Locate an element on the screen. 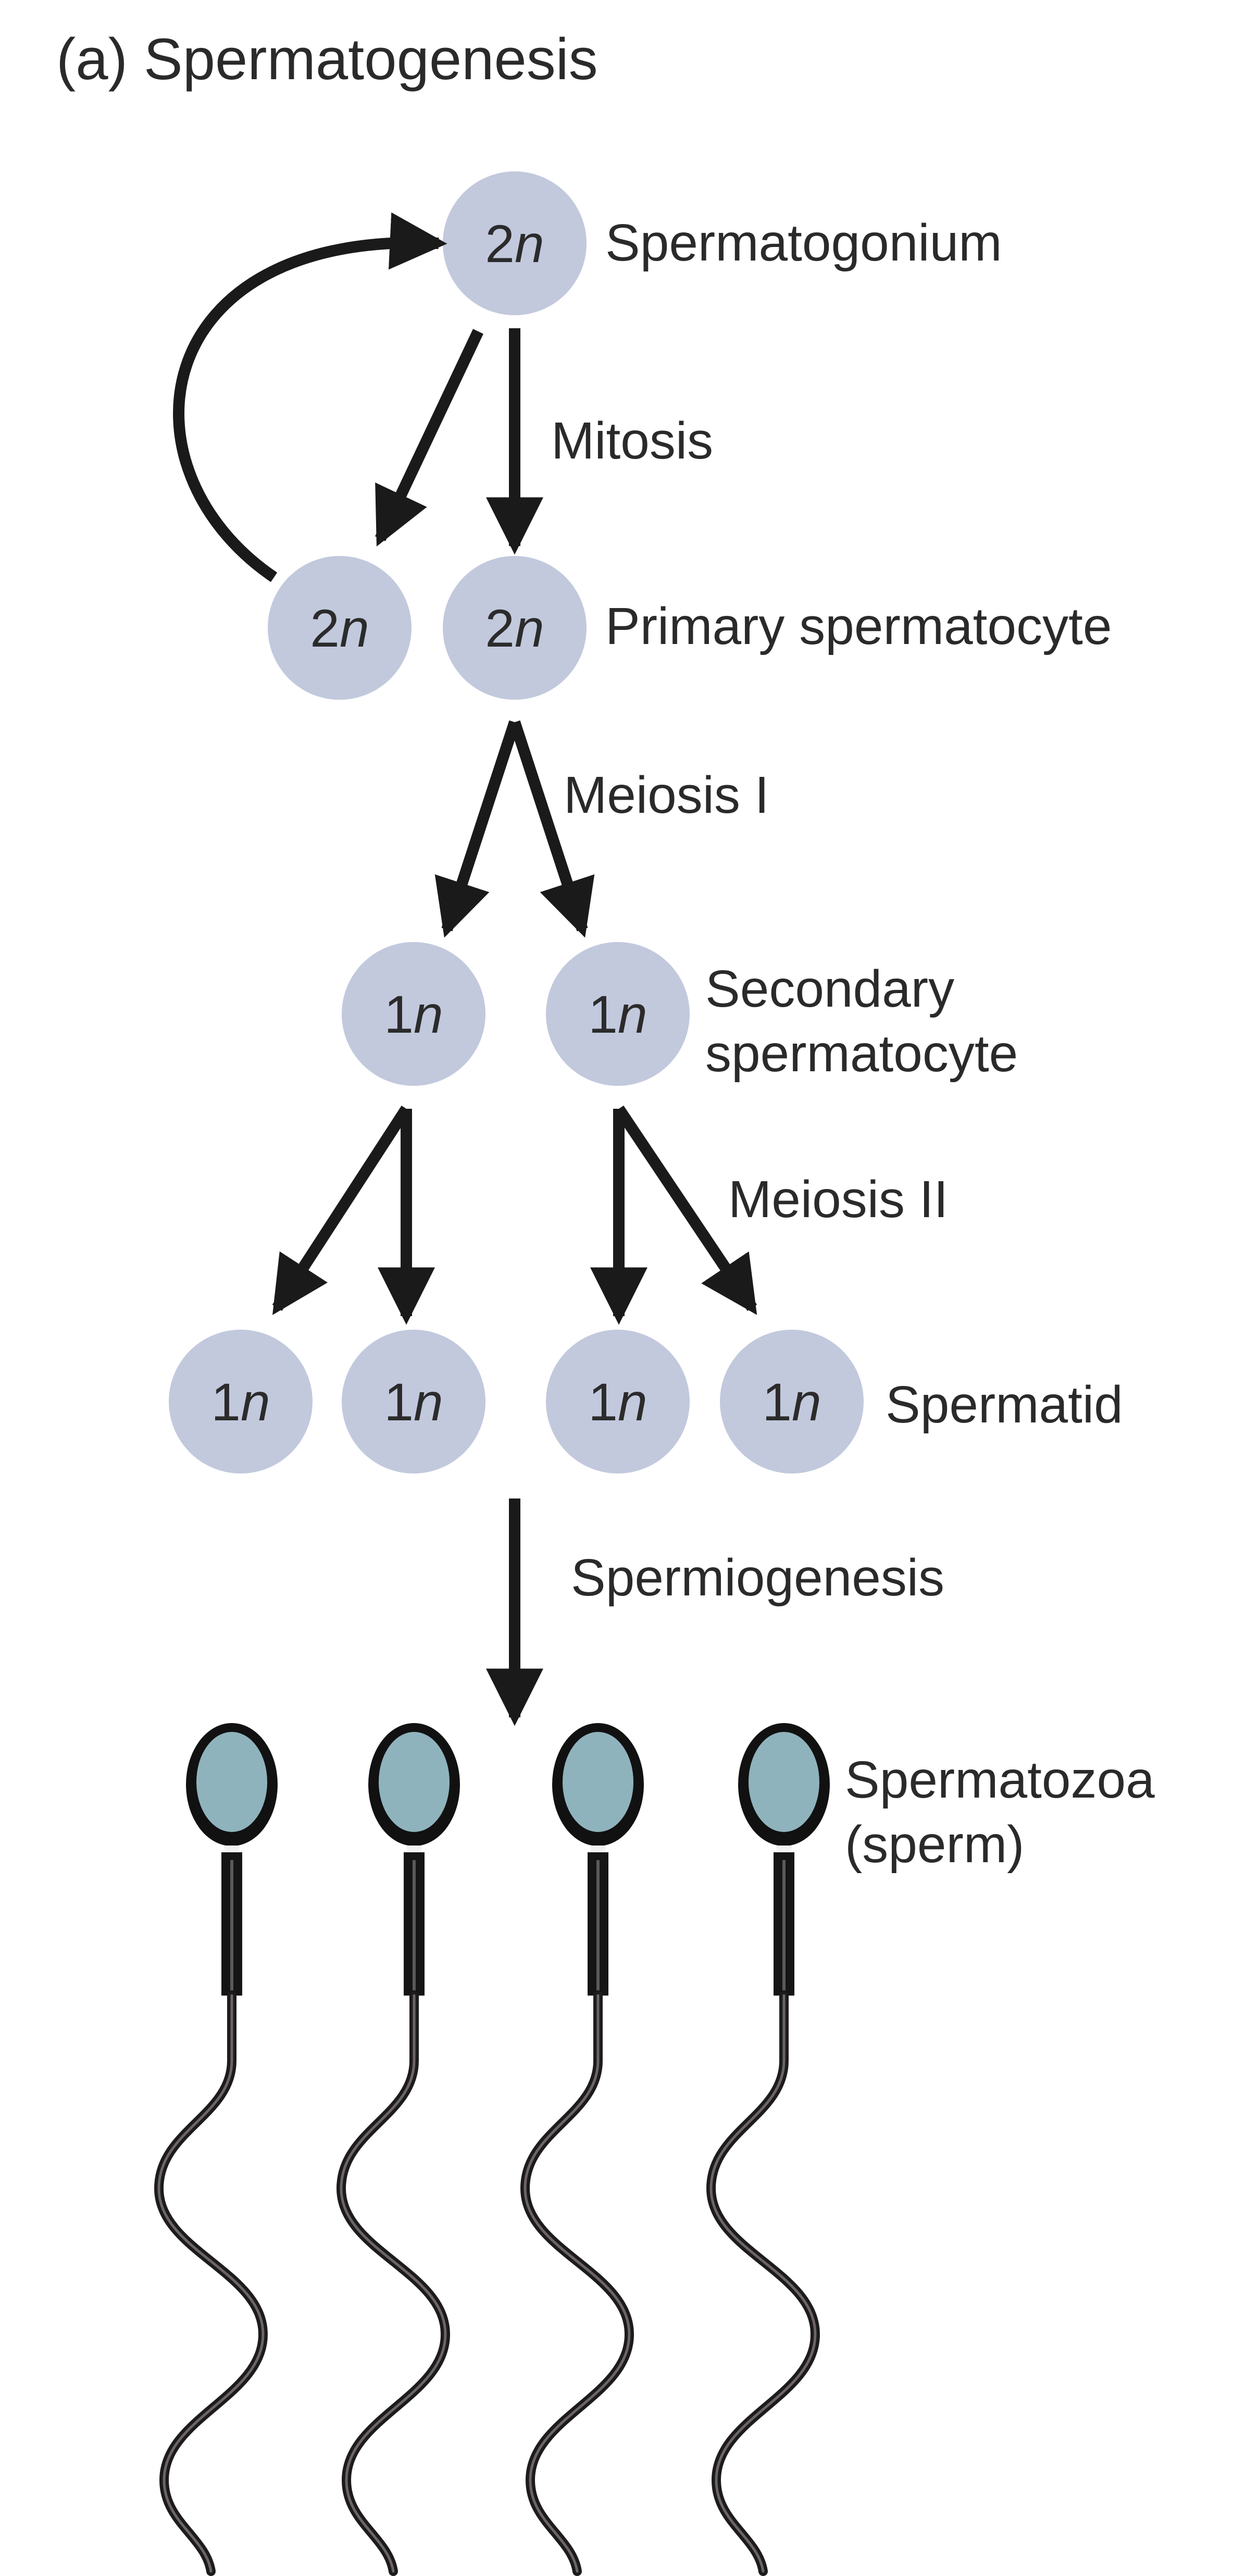  cell-secondary-spermatocyte-a: 1n is located at coordinates (413, 1014).